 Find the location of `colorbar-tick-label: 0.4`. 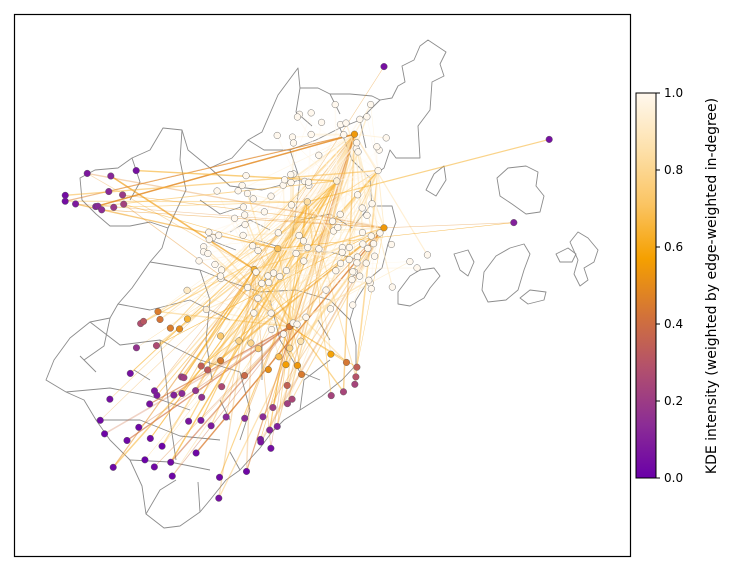

colorbar-tick-label: 0.4 is located at coordinates (673, 324).